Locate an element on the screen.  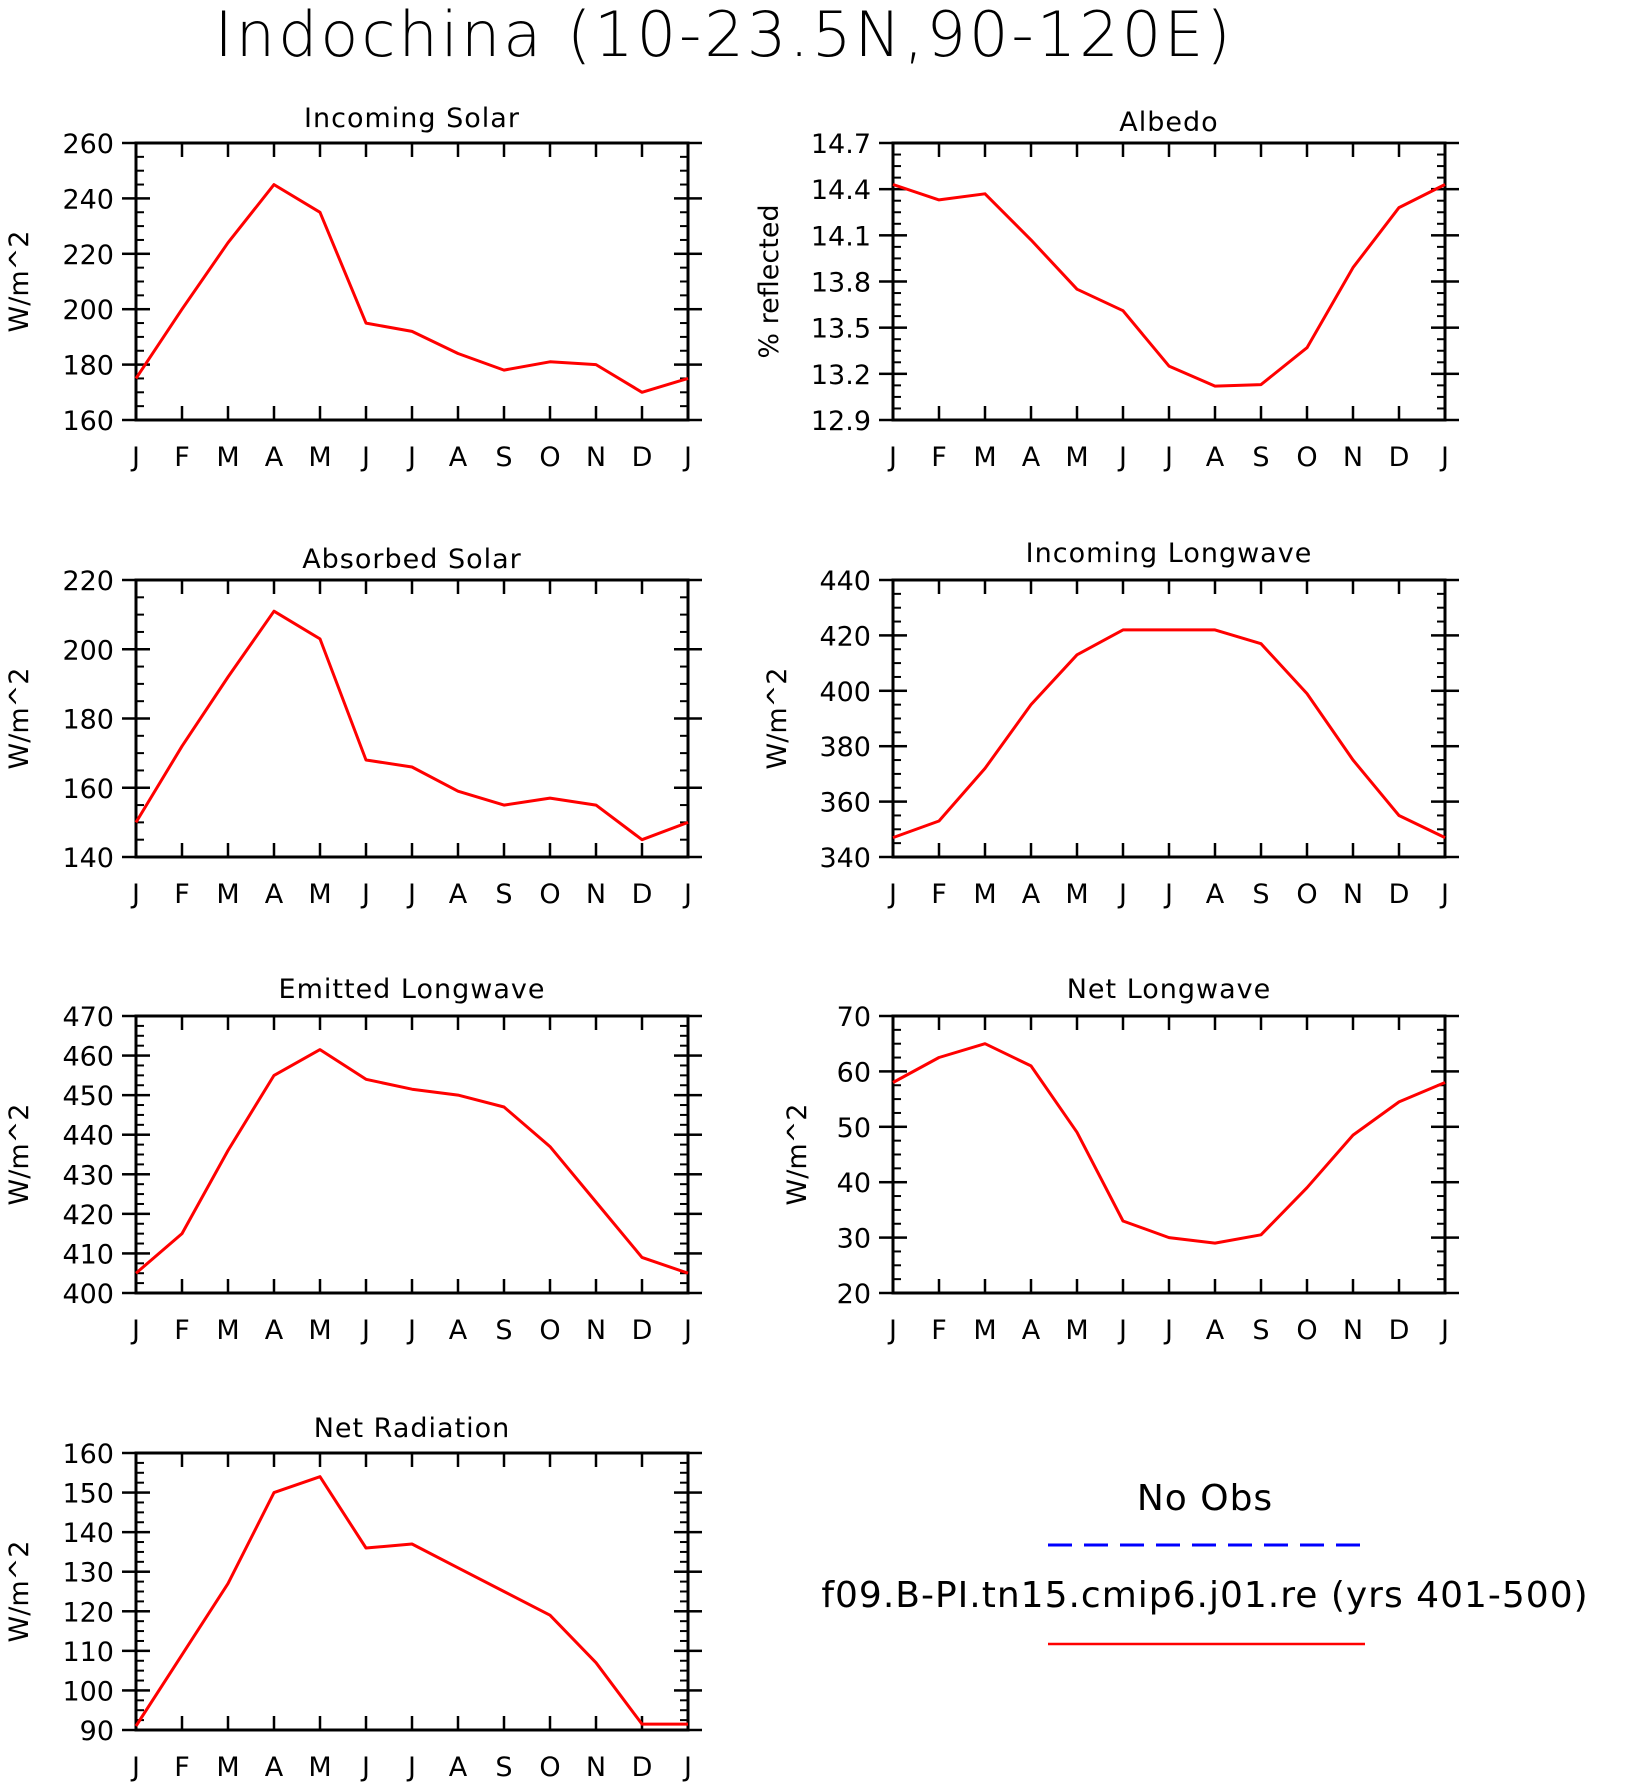
legend-model-label: f09.B-PI.tn15.cmip6.j01.re (yrs 401-500) is located at coordinates (1204, 1595).